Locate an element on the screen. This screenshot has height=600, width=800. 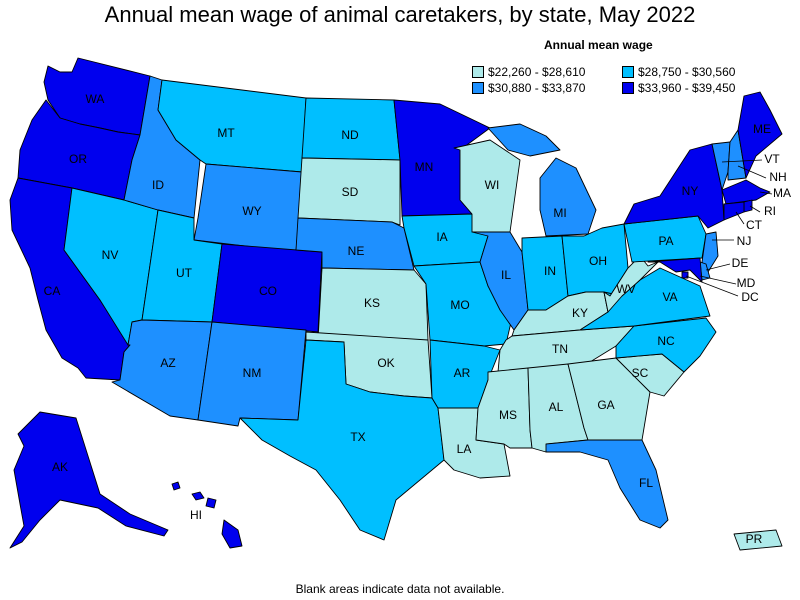
state-ak is located at coordinates (89, 480).